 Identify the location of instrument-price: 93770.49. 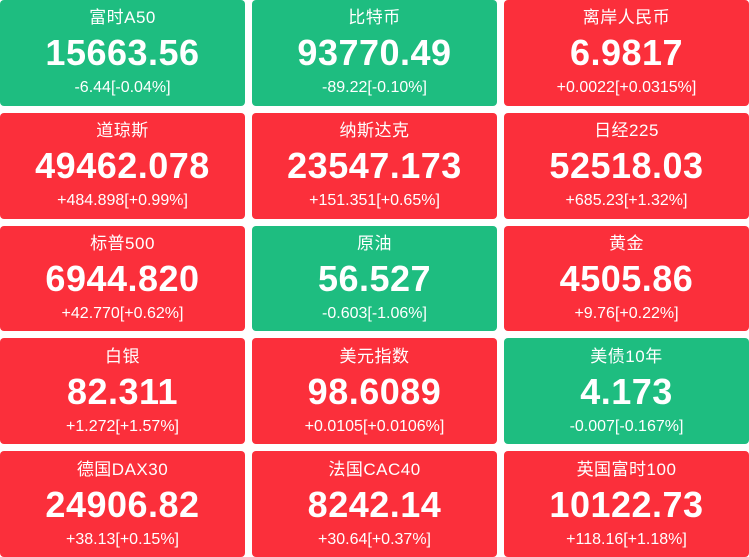
(374, 53).